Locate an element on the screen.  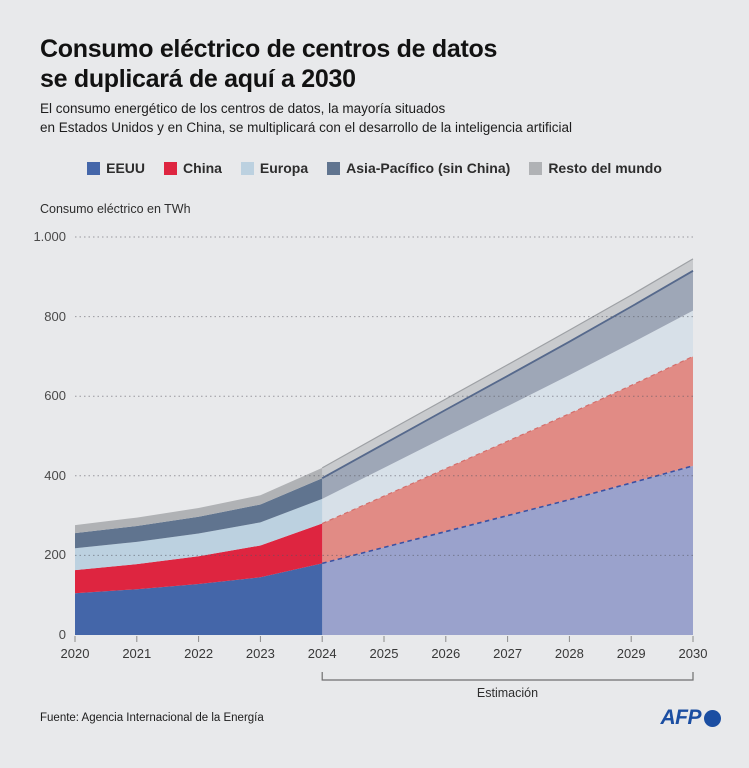
legend-item-2: Europa is located at coordinates (274, 168).